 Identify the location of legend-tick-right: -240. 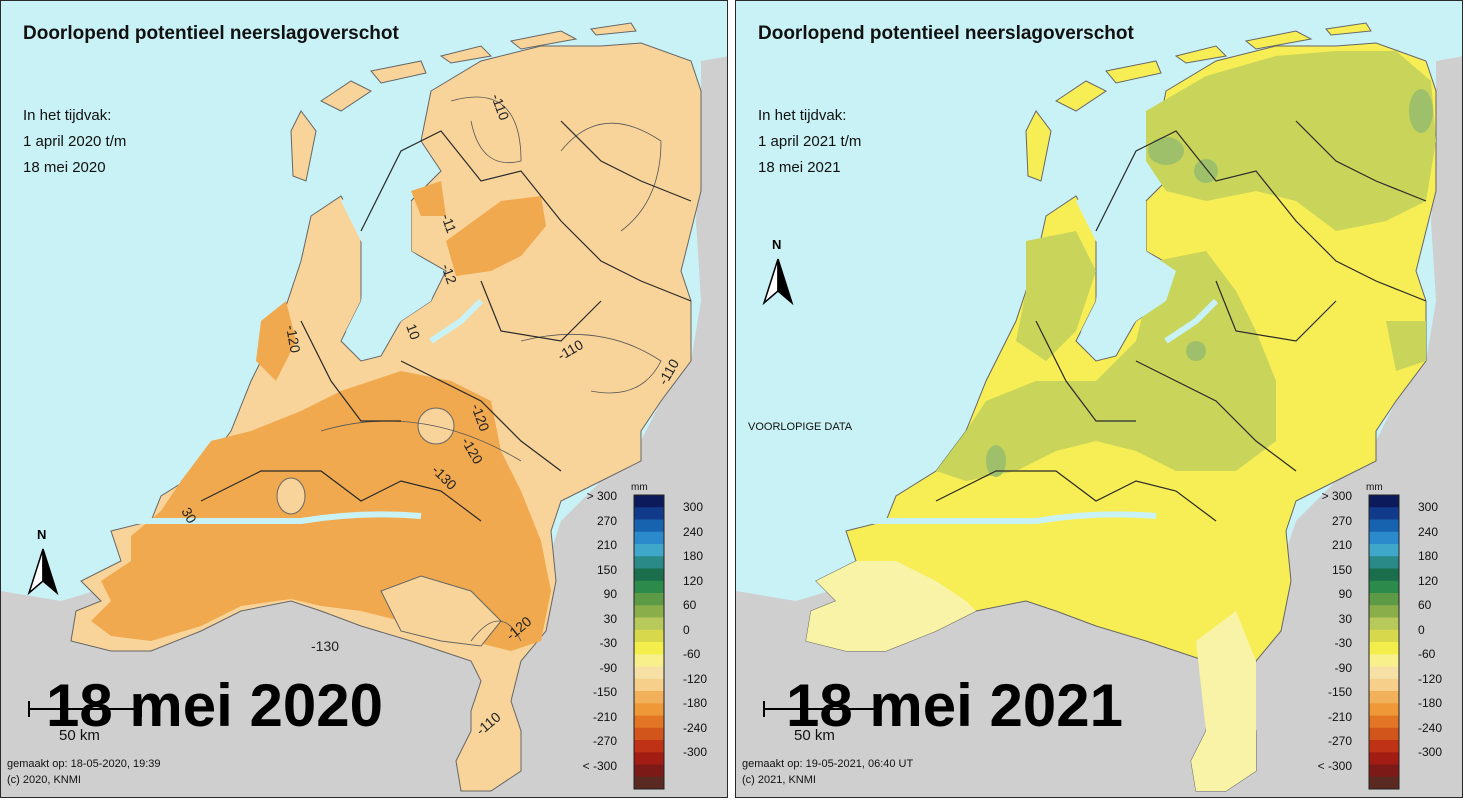
(1430, 727).